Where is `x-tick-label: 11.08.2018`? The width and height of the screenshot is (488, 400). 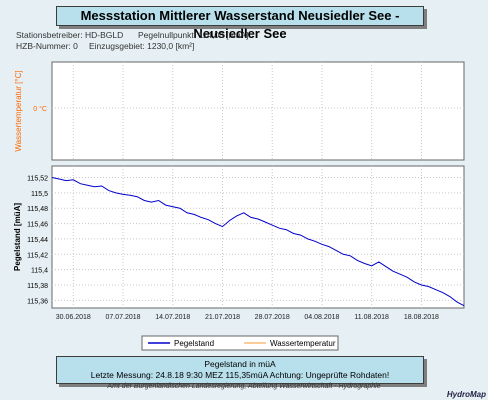
x-tick-label: 11.08.2018 is located at coordinates (371, 317).